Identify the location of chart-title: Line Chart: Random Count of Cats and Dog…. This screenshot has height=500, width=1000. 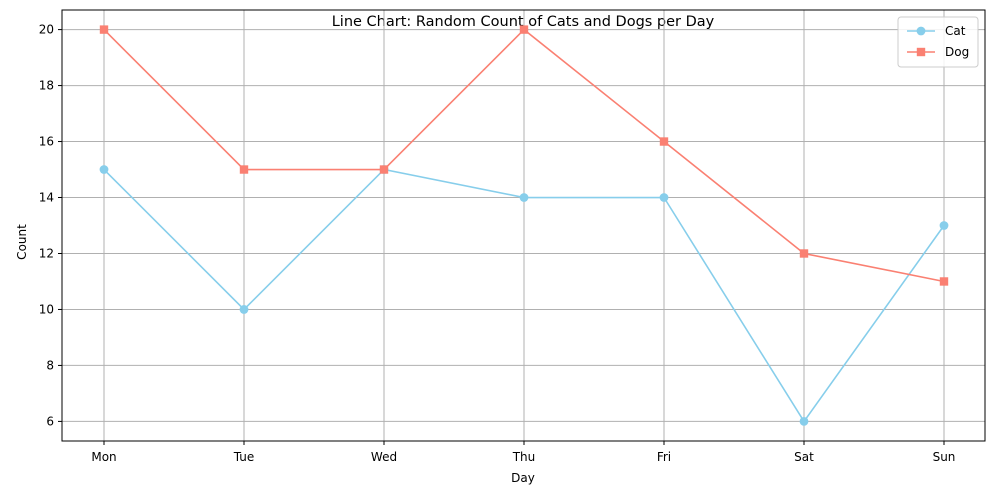
(523, 22).